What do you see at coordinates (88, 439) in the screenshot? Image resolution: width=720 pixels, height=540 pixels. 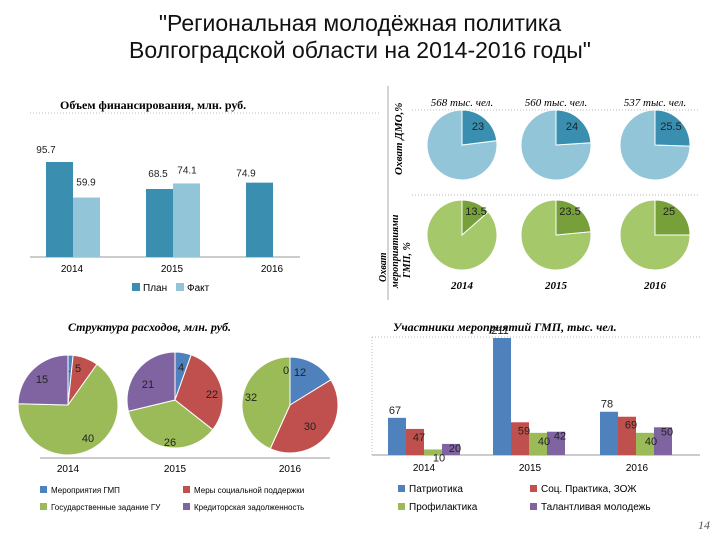 I see `expense-pie-2014-label-2: 40` at bounding box center [88, 439].